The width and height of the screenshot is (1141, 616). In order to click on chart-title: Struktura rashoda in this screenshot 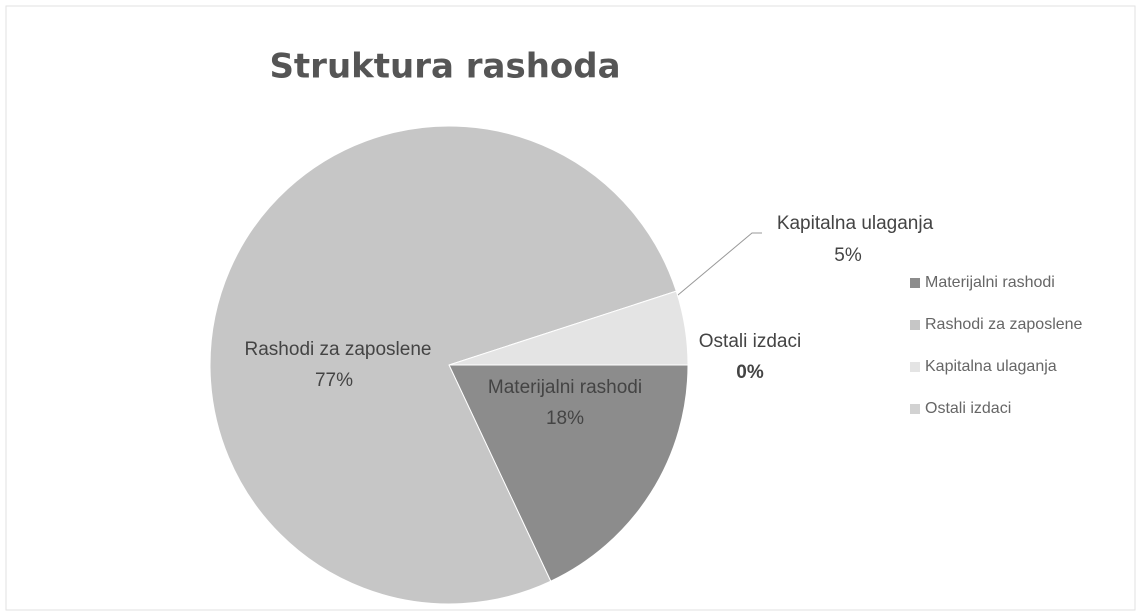, I will do `click(444, 67)`.